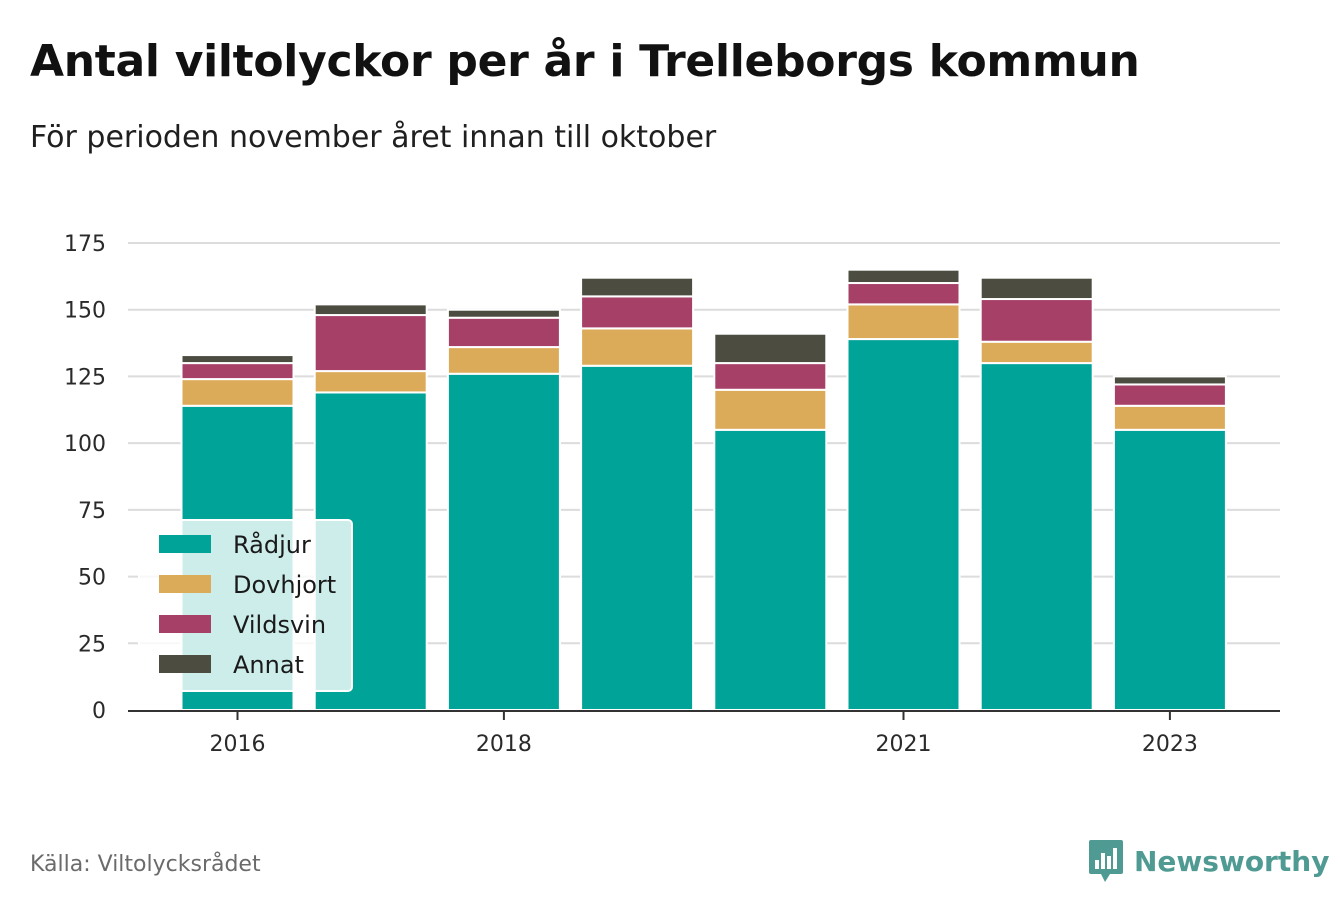 This screenshot has height=913, width=1340. Describe the element at coordinates (237, 371) in the screenshot. I see `bar-segment-vildsvin-2016` at that location.